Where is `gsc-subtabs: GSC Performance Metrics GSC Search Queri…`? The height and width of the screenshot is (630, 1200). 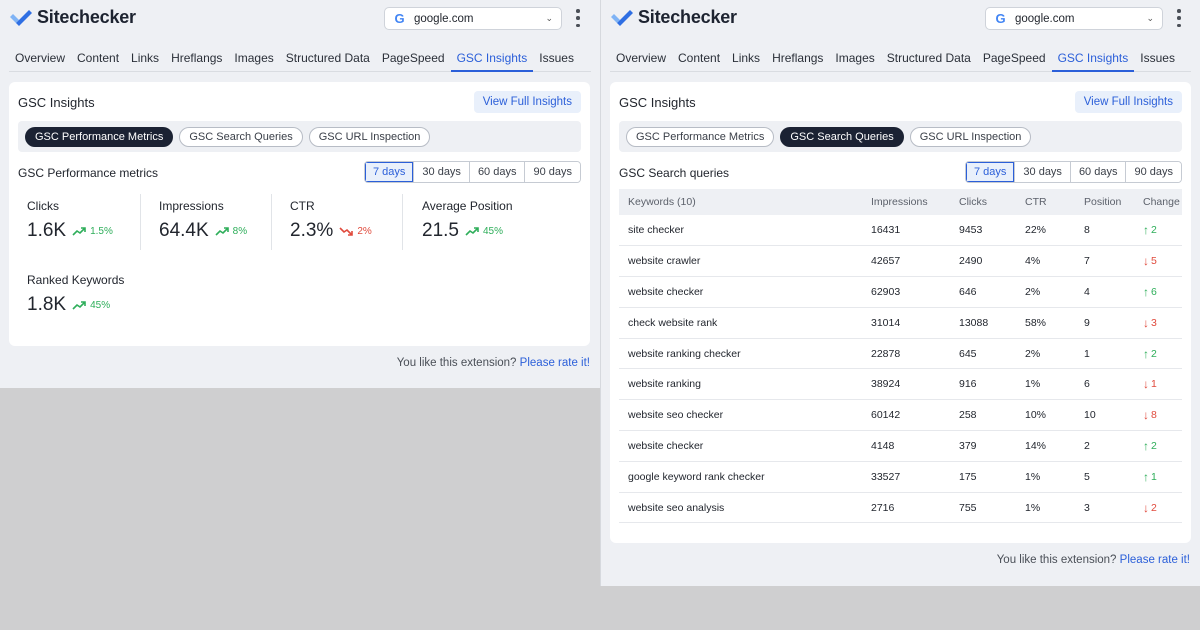 gsc-subtabs: GSC Performance Metrics GSC Search Queri… is located at coordinates (900, 136).